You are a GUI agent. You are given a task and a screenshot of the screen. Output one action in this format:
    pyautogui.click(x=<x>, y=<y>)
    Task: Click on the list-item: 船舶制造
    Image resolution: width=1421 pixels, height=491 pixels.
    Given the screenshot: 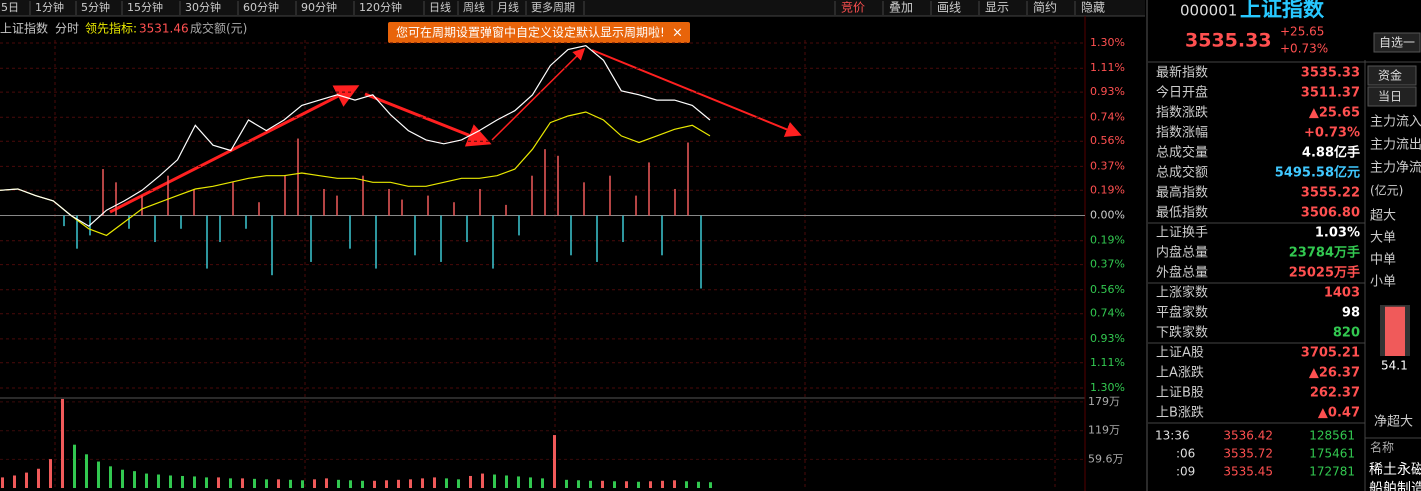 What is the action you would take?
    pyautogui.click(x=1395, y=486)
    